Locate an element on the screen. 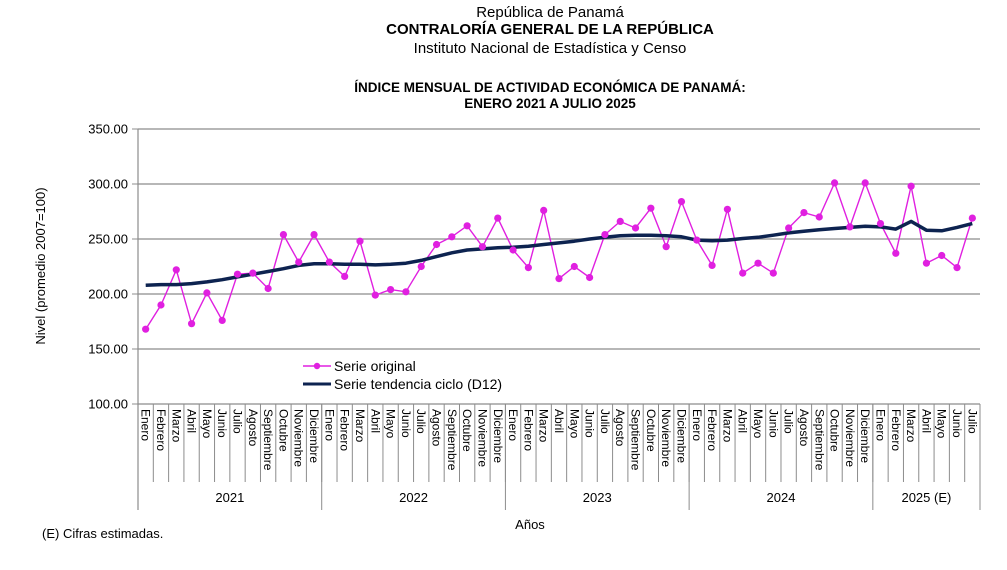 This screenshot has width=1007, height=570. series-trend-line is located at coordinates (559, 253).